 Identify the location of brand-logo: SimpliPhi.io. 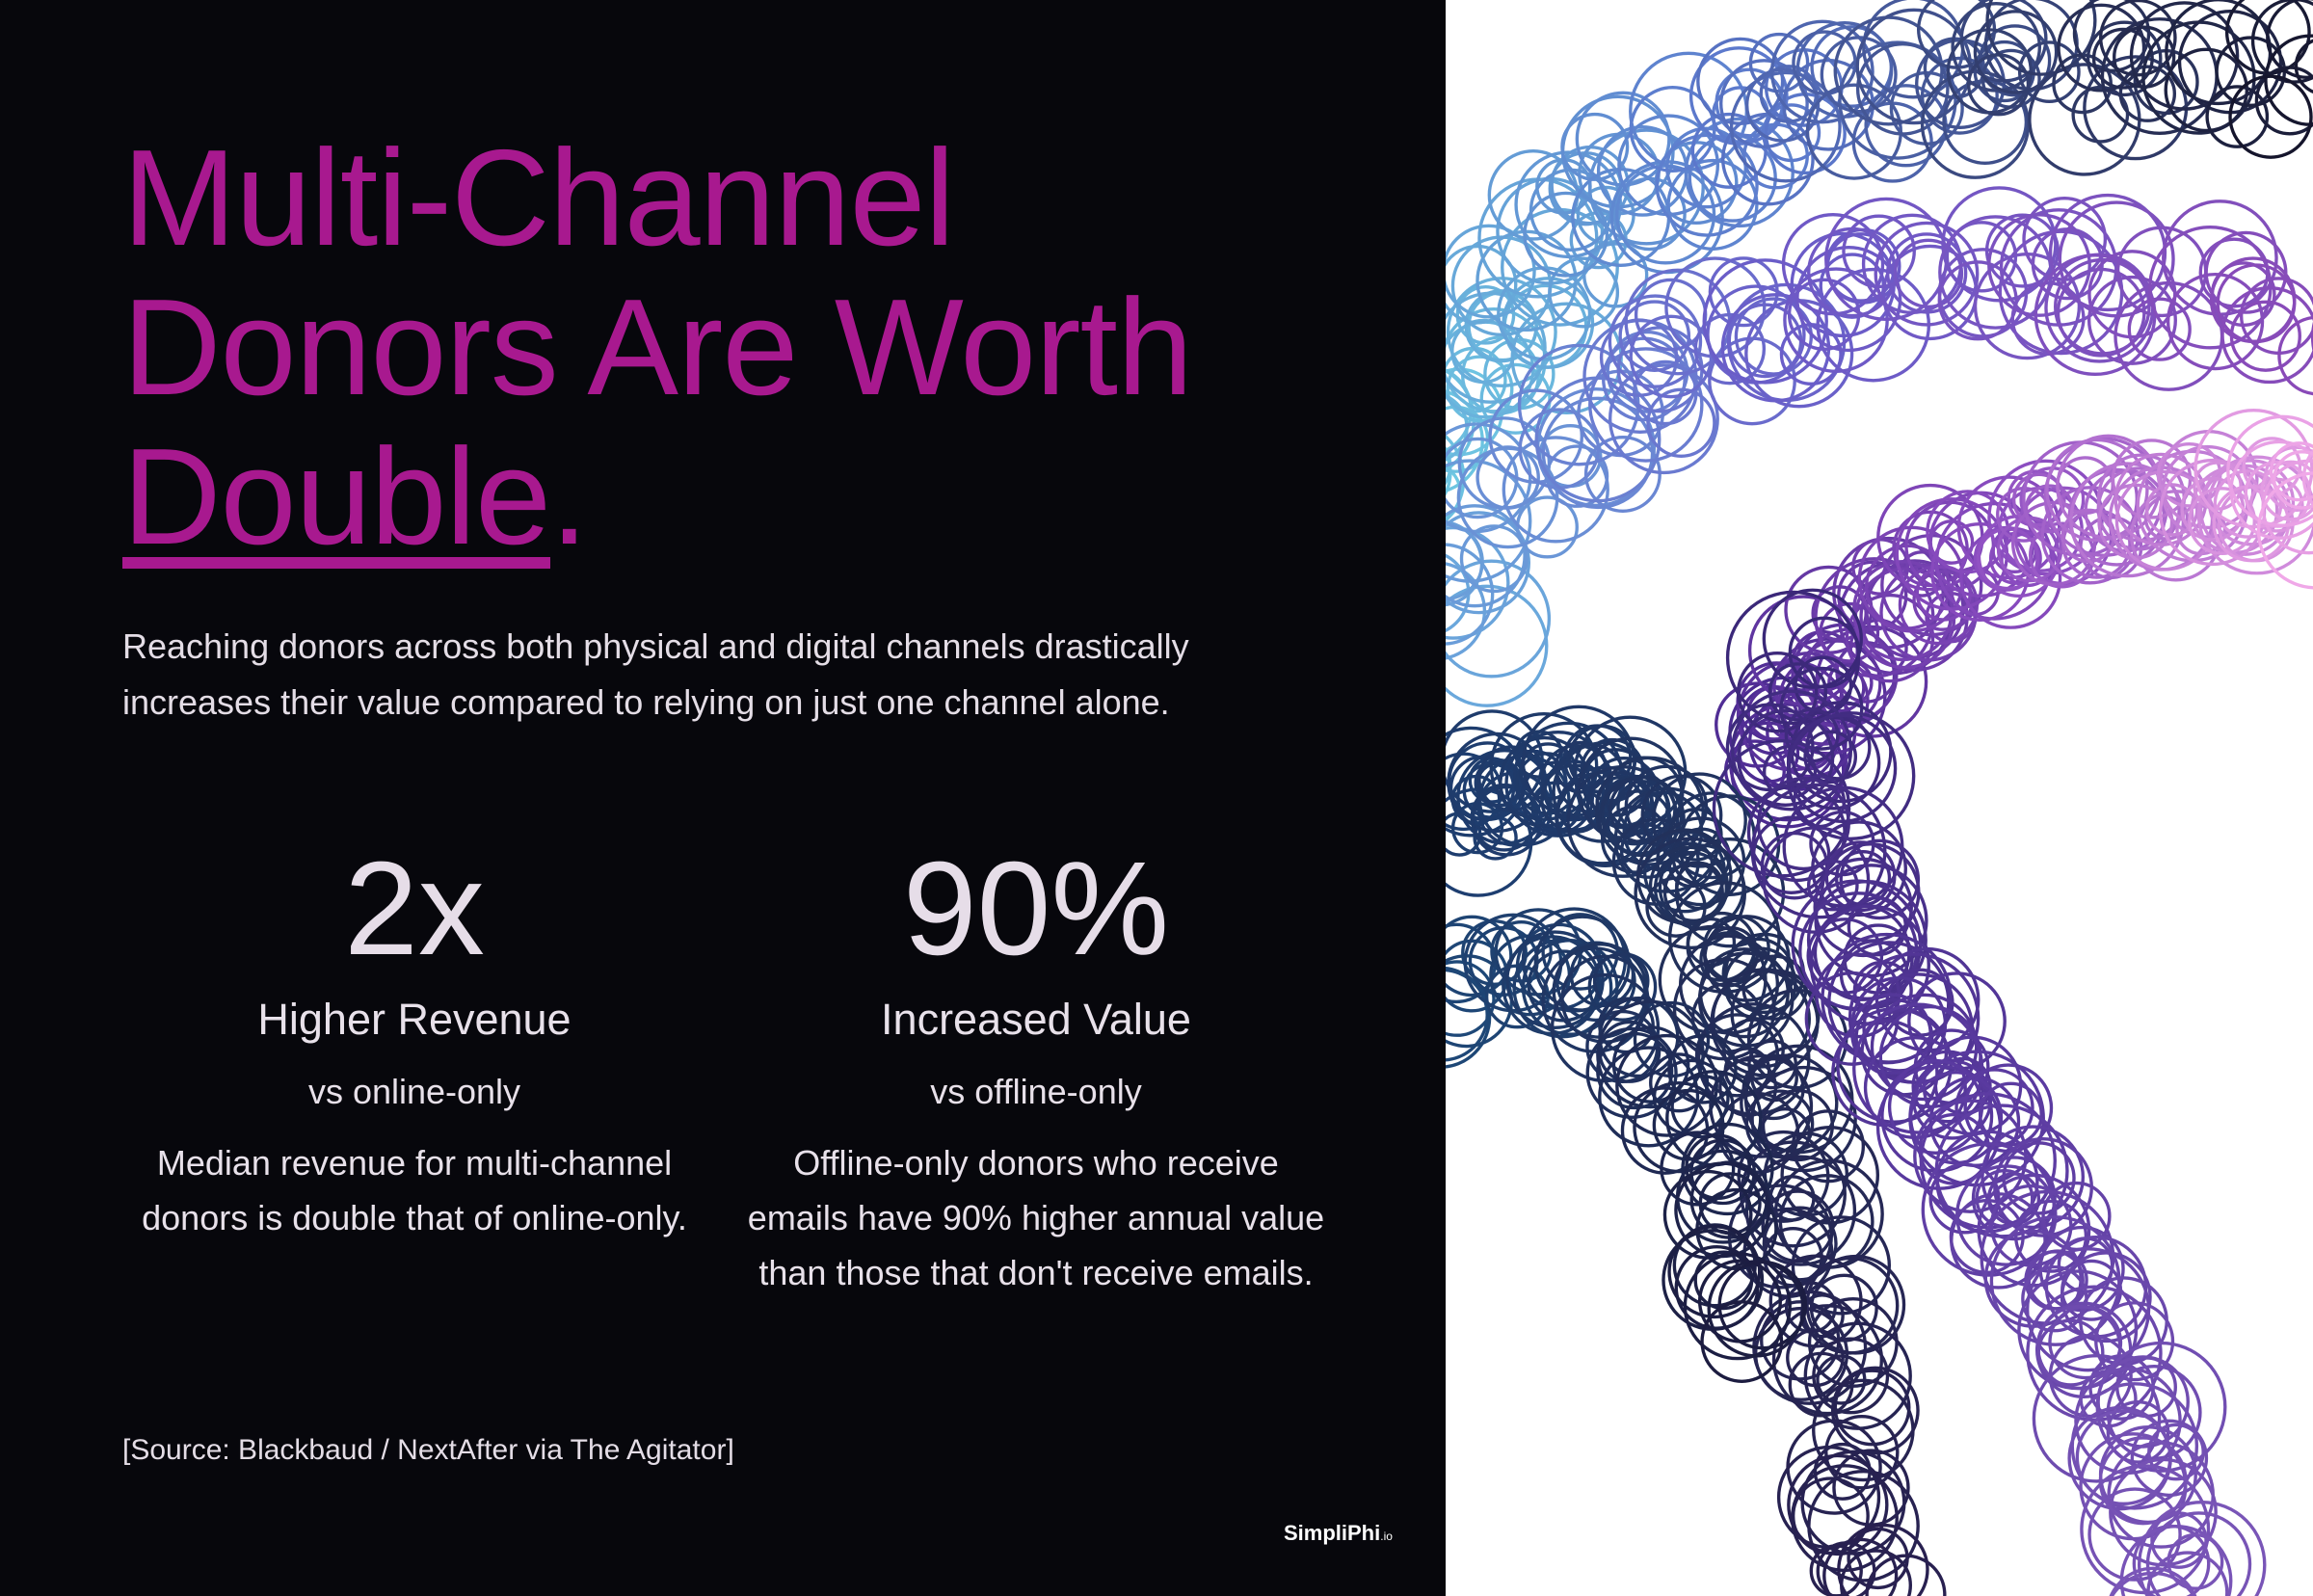
(1338, 1533).